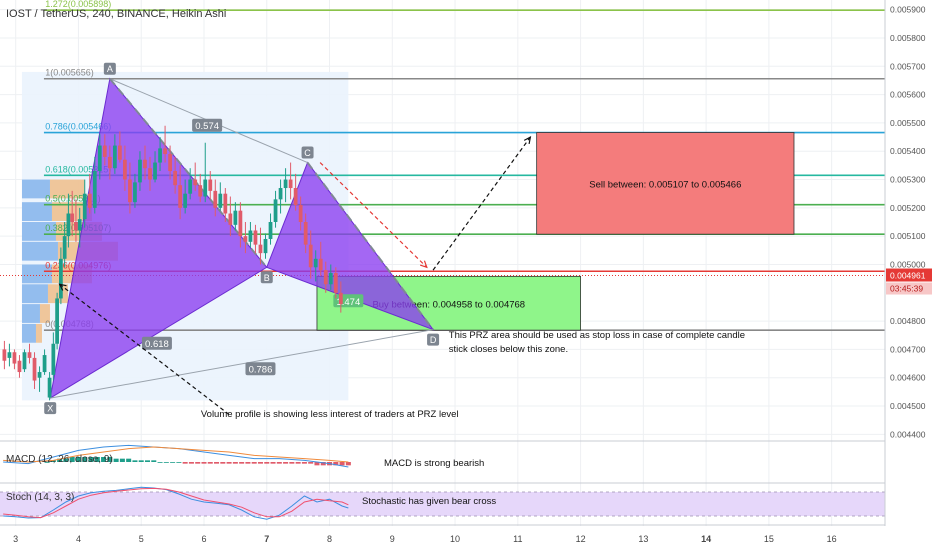  I want to click on price-tick-label: 0.005400, so click(908, 151).